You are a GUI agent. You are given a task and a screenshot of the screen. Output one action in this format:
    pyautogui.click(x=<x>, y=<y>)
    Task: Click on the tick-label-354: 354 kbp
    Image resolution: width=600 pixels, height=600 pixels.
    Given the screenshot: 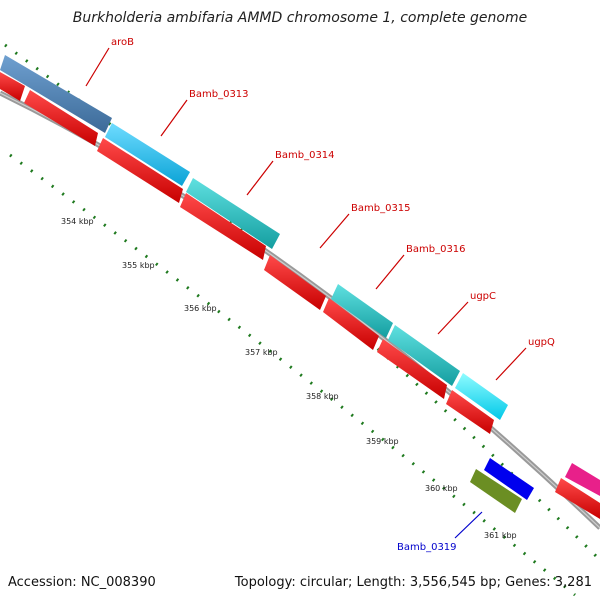 What is the action you would take?
    pyautogui.click(x=77, y=221)
    